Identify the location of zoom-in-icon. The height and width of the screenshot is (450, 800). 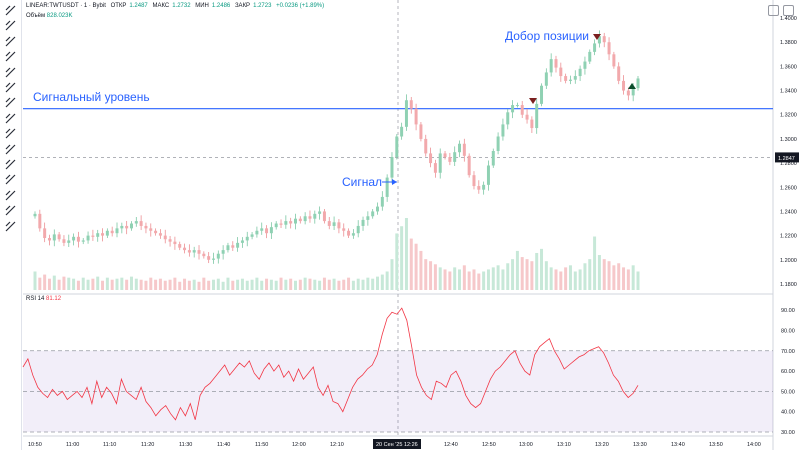
(10, 149).